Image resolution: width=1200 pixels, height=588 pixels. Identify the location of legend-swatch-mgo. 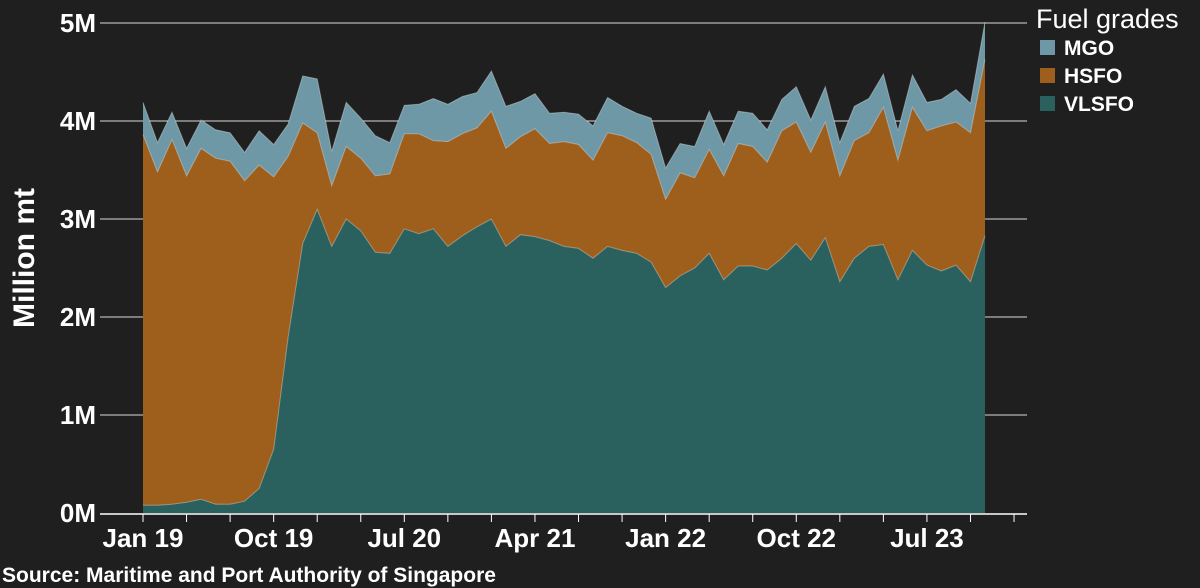
(1047, 47).